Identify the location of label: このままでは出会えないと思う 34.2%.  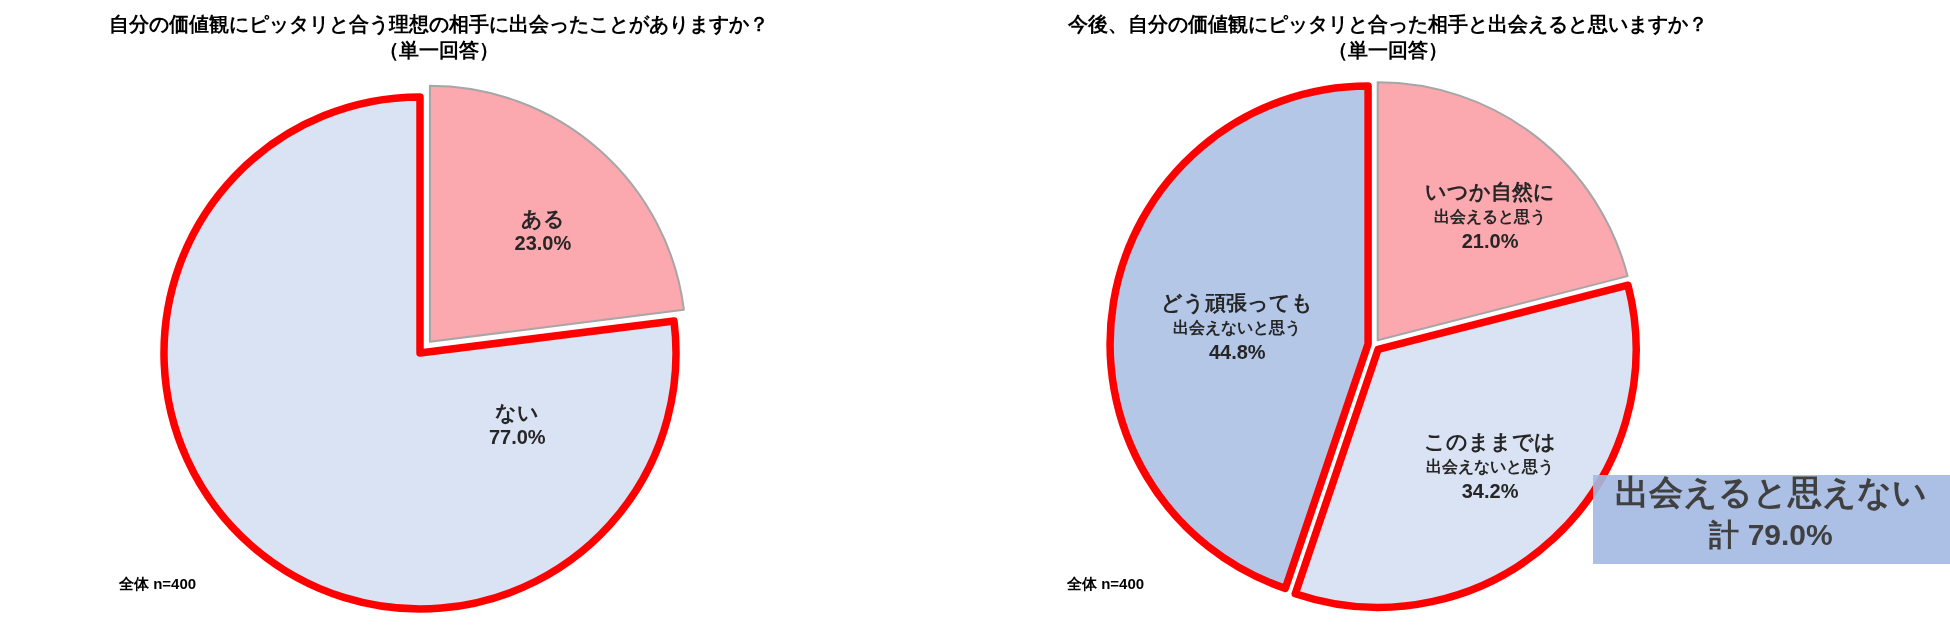
(1490, 466).